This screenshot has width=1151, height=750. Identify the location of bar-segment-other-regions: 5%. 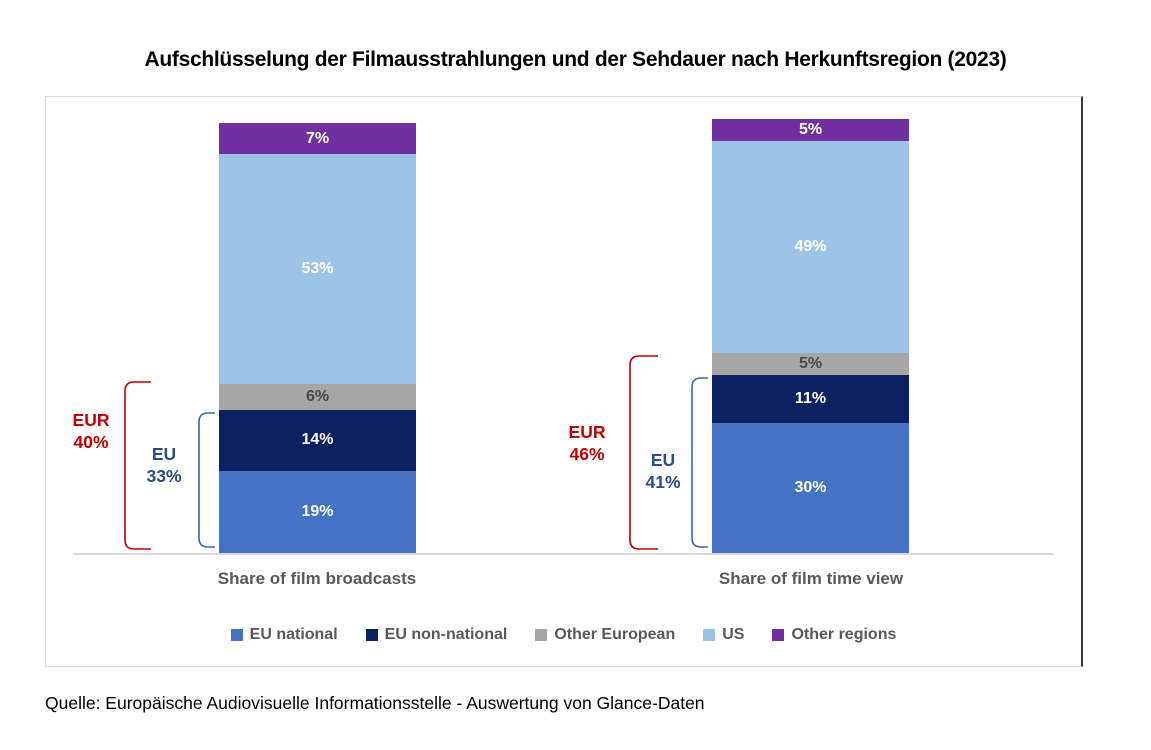
(810, 130).